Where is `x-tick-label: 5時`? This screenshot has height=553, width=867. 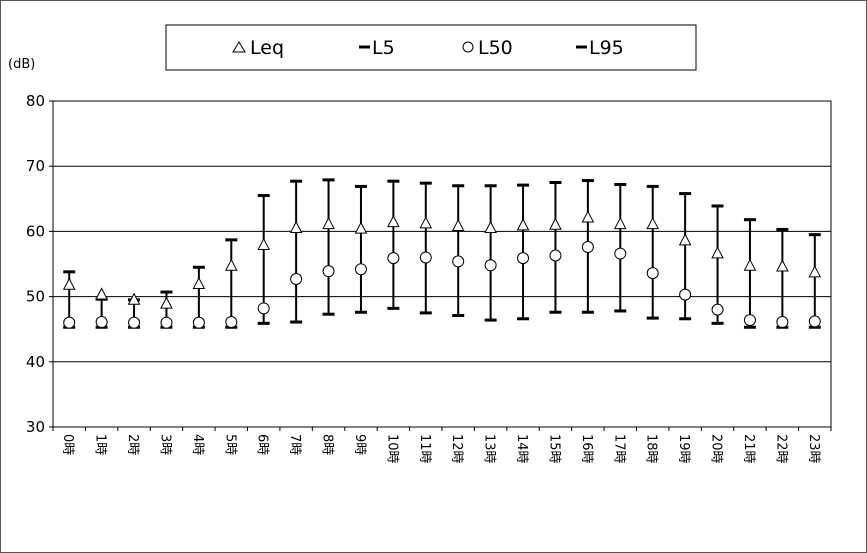
x-tick-label: 5時 is located at coordinates (229, 444).